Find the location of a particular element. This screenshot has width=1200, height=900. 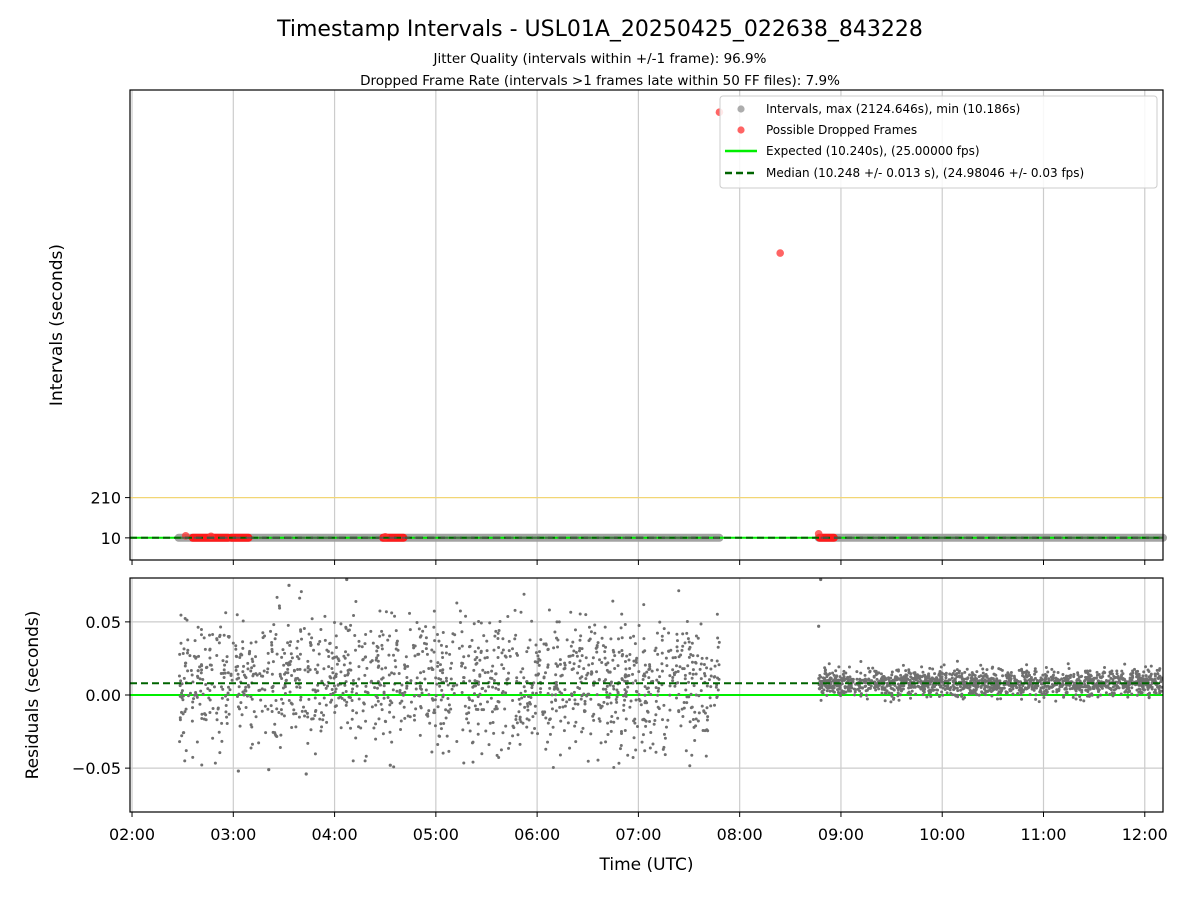

intervals-y-axis-label: Intervals (seconds) is located at coordinates (57, 325).